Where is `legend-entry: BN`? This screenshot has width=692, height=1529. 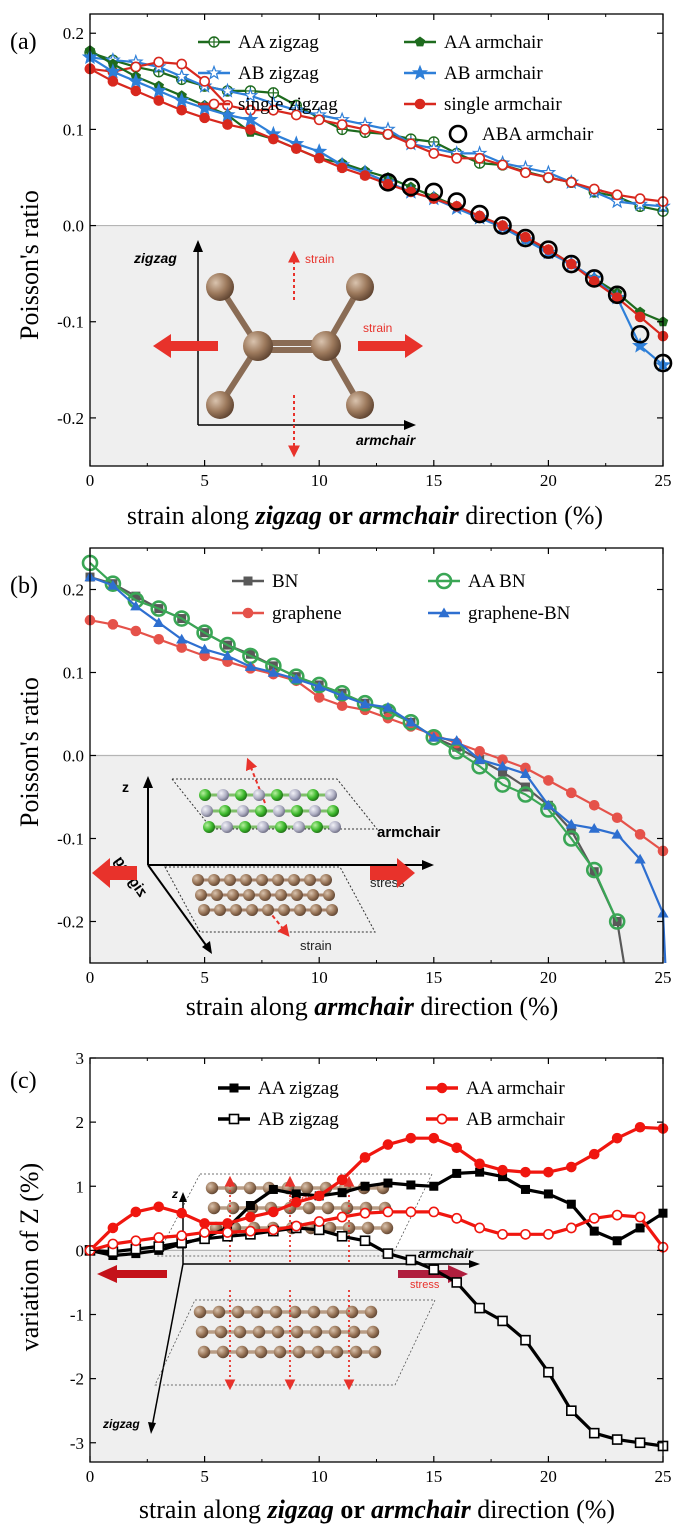
legend-entry: BN is located at coordinates (265, 581).